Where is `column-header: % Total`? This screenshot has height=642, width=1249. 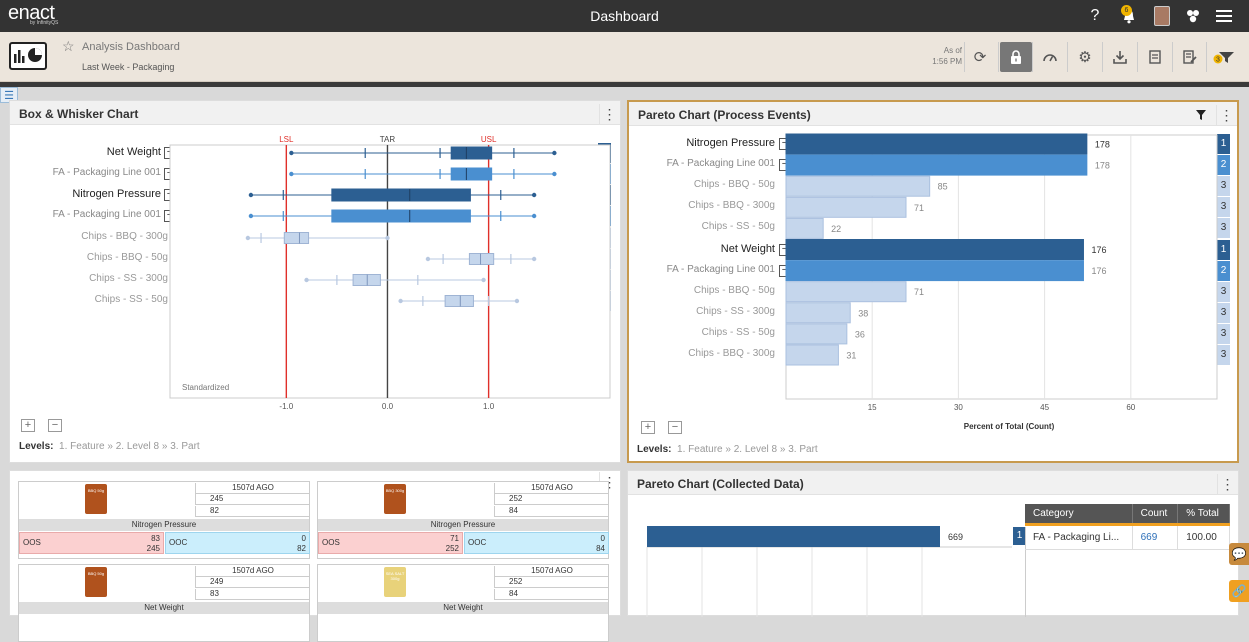 column-header: % Total is located at coordinates (1203, 515).